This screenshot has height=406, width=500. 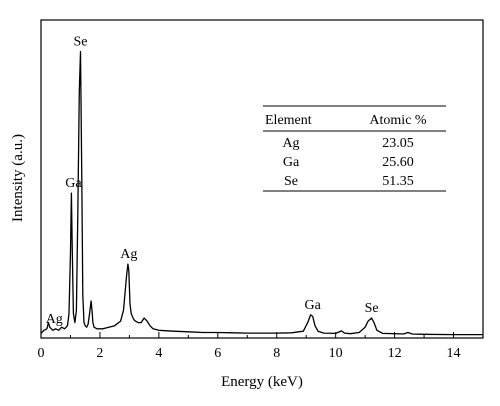 What do you see at coordinates (291, 162) in the screenshot?
I see `table-cell-element: Ga` at bounding box center [291, 162].